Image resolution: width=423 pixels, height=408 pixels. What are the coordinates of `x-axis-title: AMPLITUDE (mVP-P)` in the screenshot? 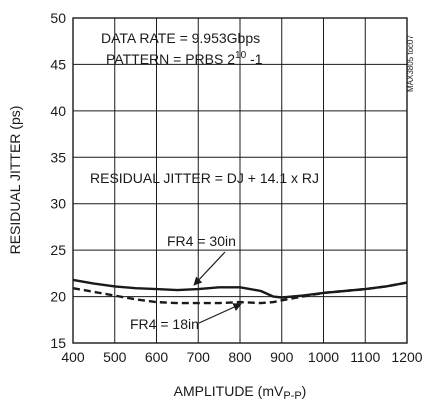 It's located at (240, 392).